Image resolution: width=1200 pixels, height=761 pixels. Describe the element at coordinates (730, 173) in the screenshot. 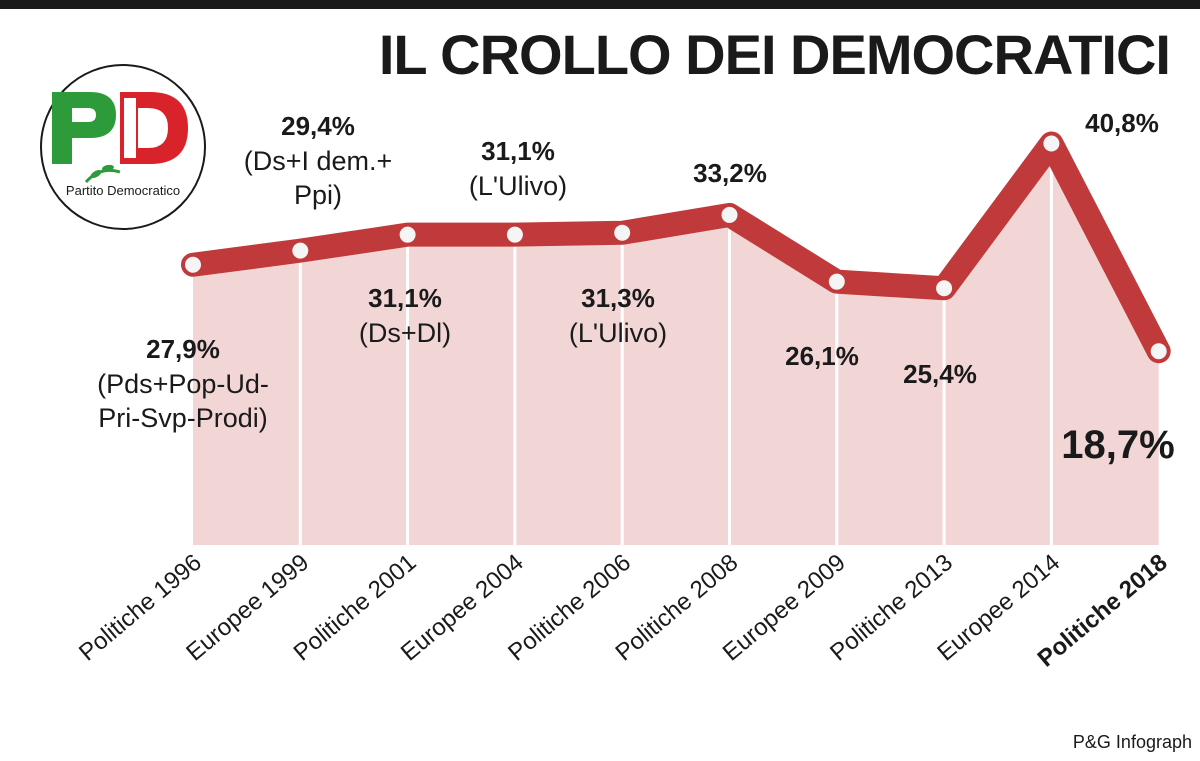

I see `value-label: 33,2%` at that location.